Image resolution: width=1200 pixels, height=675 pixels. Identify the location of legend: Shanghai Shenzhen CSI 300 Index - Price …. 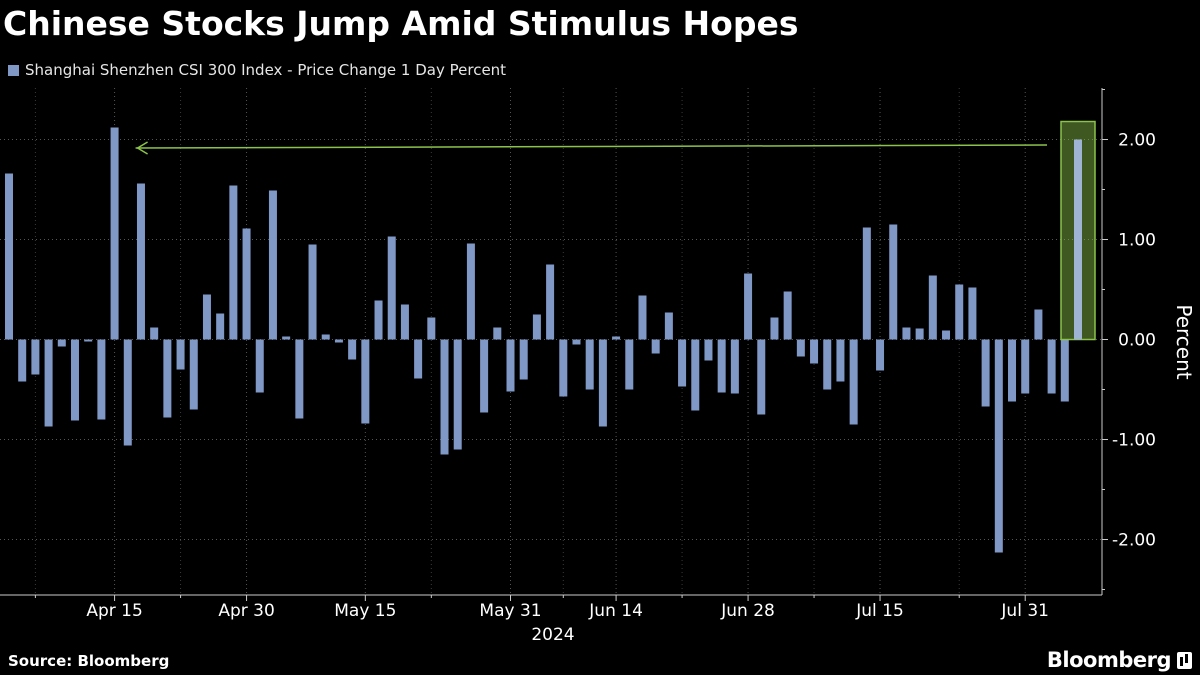
(257, 70).